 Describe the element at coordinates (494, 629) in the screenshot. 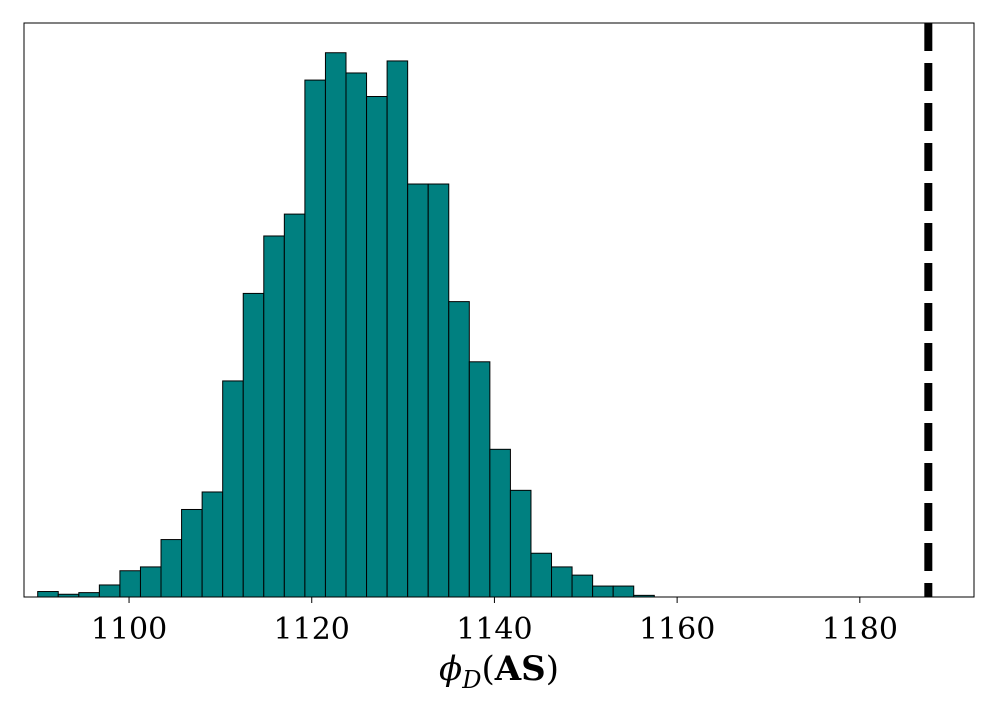

I see `x-tick-label: 1140` at that location.